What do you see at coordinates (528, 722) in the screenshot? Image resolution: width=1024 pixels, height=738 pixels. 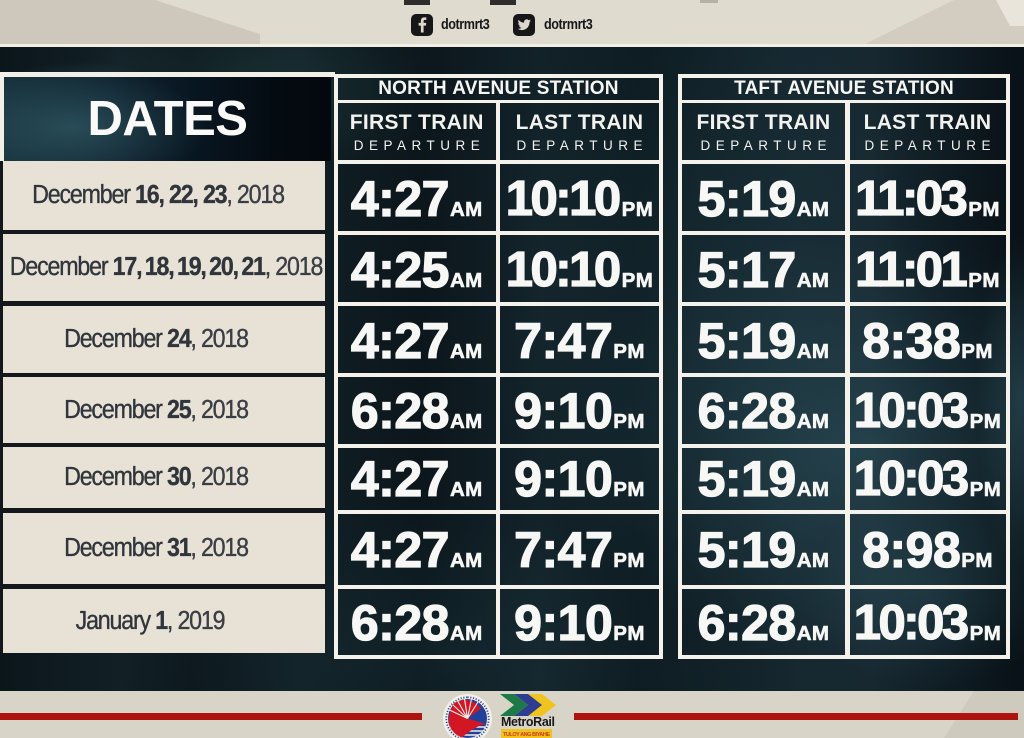 I see `svg-text: MetroRail` at bounding box center [528, 722].